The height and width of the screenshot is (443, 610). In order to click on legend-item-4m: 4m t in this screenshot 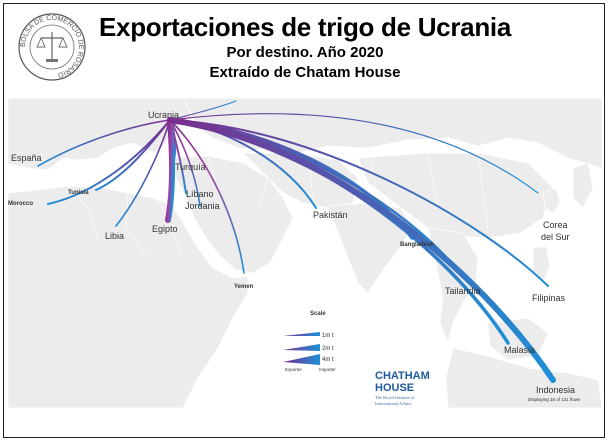, I will do `click(328, 360)`.